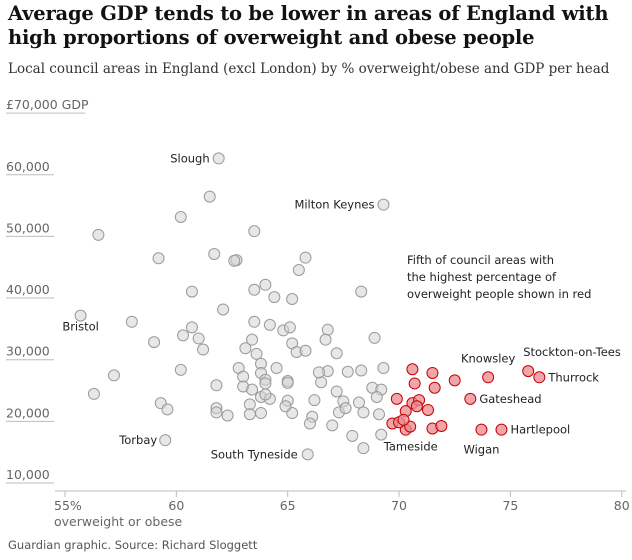 Image resolution: width=632 pixels, height=560 pixels. What do you see at coordinates (334, 205) in the screenshot?
I see `point-label: Milton Keynes` at bounding box center [334, 205].